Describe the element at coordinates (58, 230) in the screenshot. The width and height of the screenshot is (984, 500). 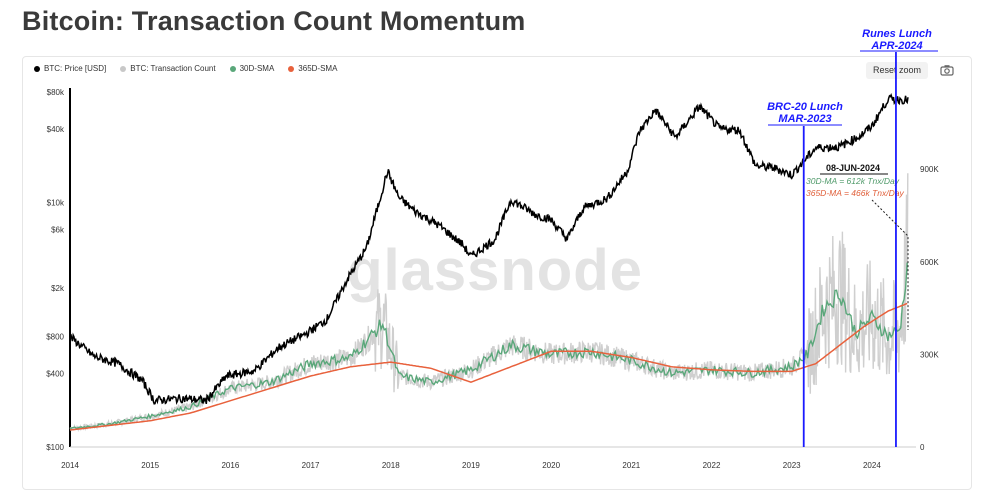
I see `y-left-tick-label: $6k` at that location.